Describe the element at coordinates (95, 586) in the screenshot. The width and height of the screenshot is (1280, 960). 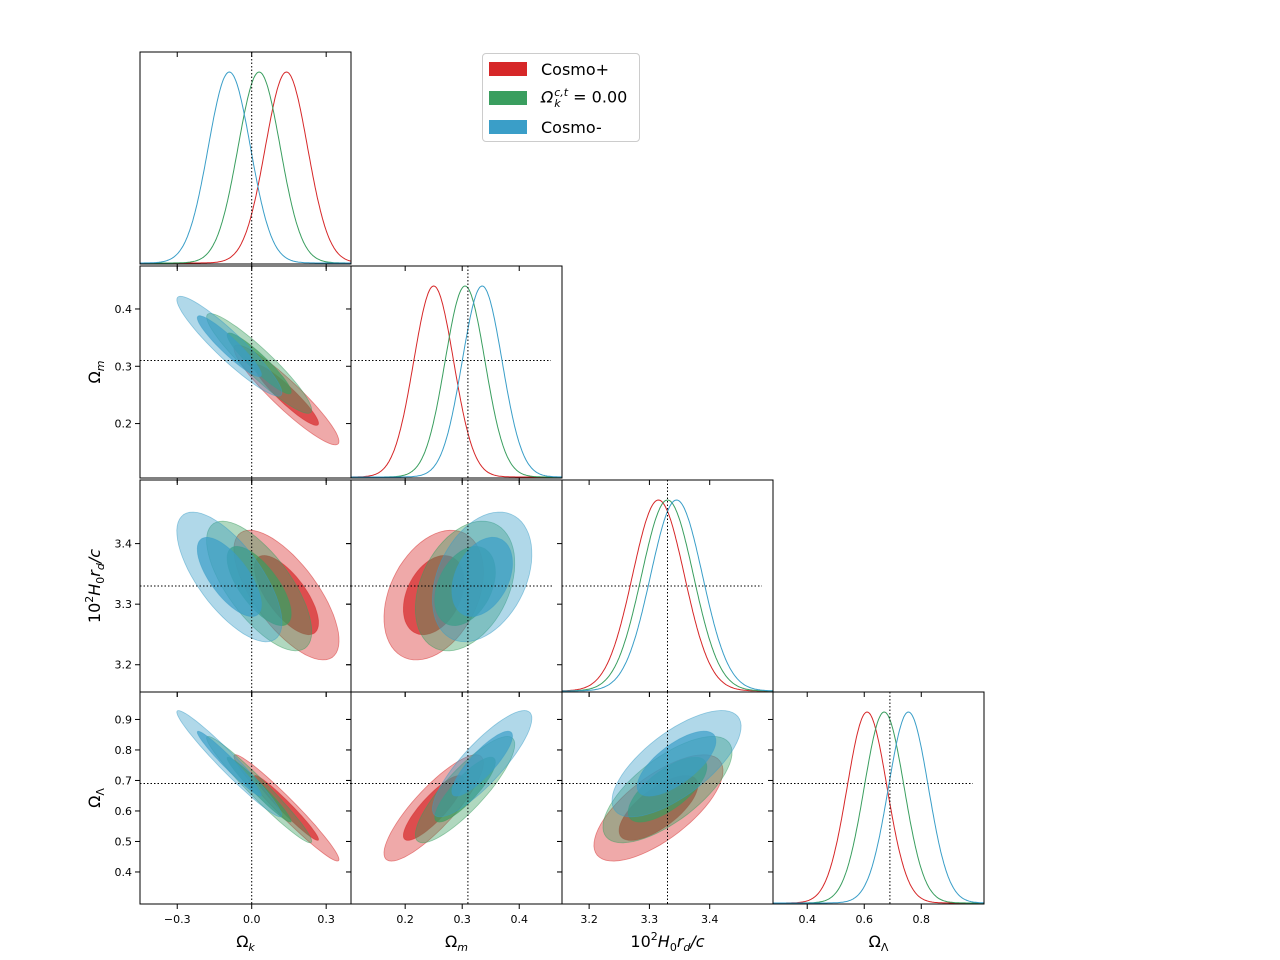
I see `y-axis-label-h0rd: 102H0rd/c` at that location.